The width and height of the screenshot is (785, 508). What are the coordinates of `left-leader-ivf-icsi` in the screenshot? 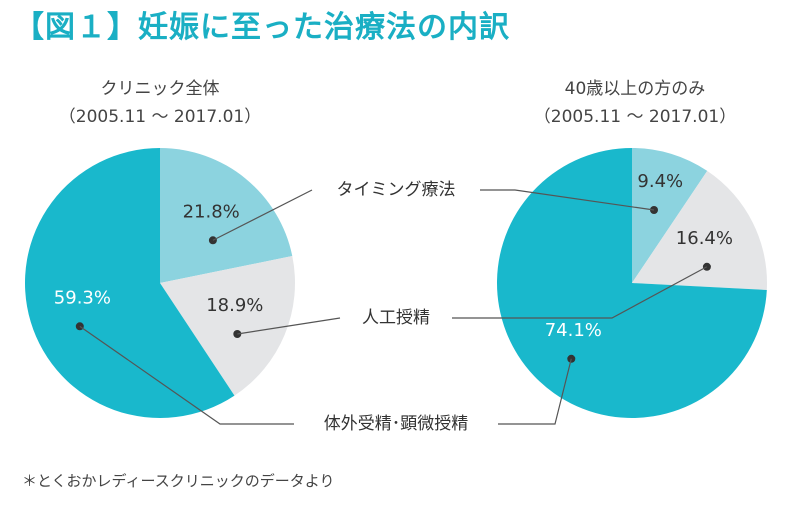 It's located at (186, 375).